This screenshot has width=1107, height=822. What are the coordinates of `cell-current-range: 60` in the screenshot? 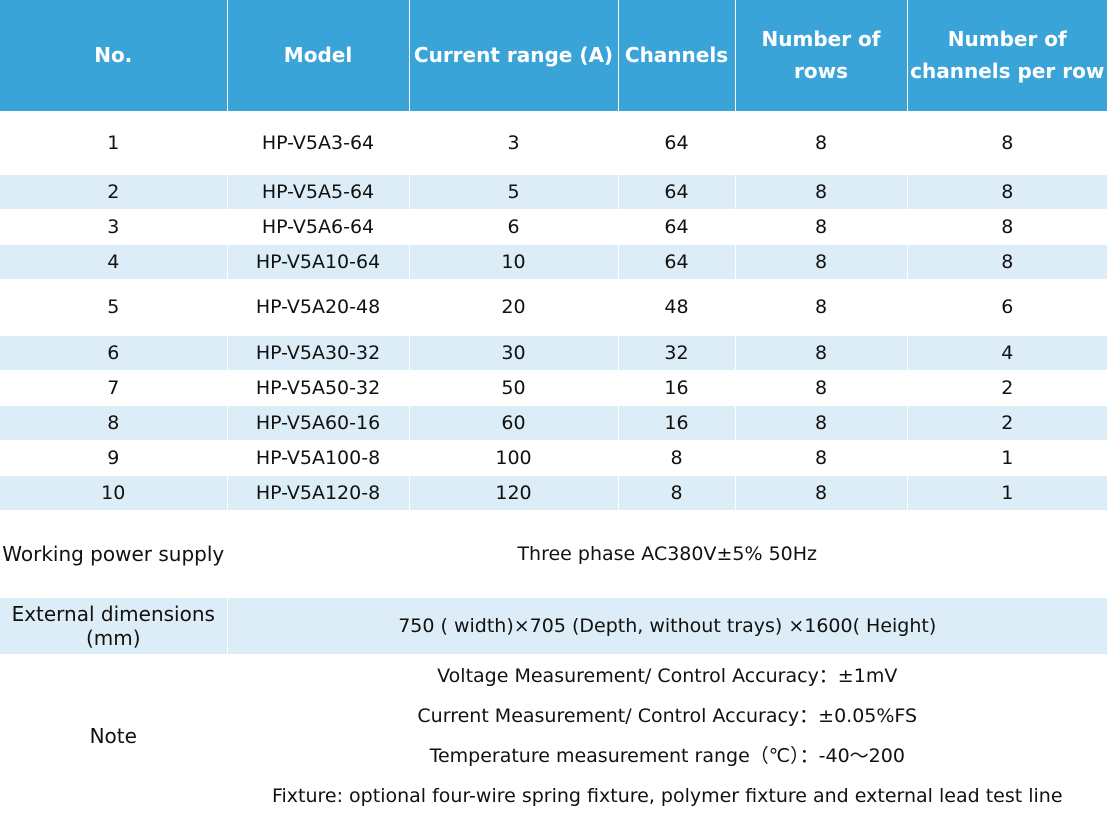 It's located at (514, 422).